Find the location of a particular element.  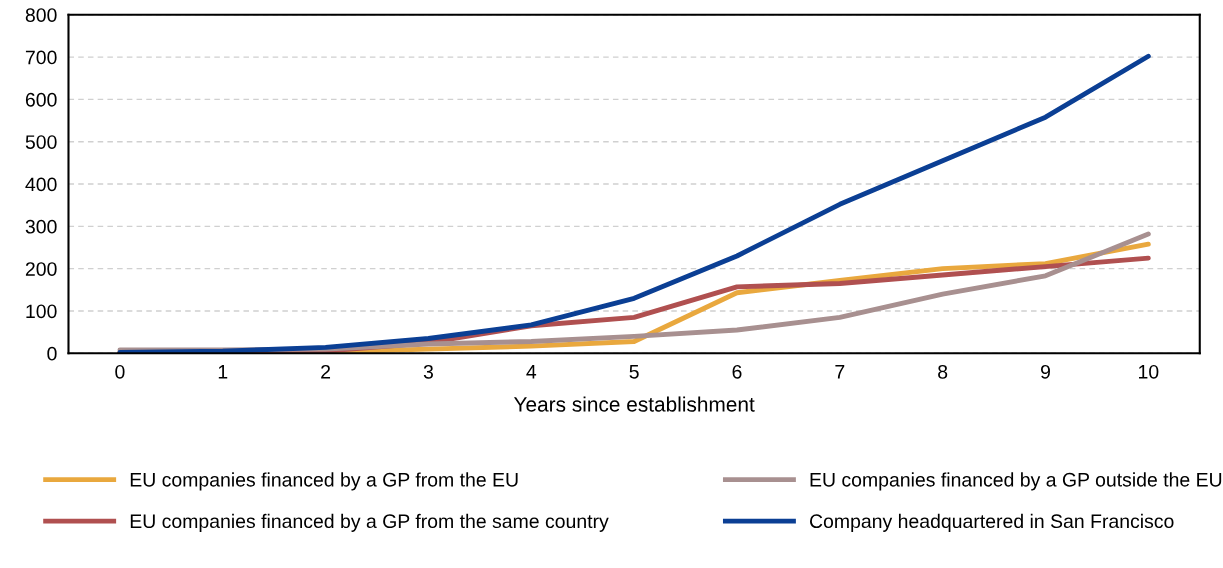

y-tick-label: 200 is located at coordinates (41, 269).